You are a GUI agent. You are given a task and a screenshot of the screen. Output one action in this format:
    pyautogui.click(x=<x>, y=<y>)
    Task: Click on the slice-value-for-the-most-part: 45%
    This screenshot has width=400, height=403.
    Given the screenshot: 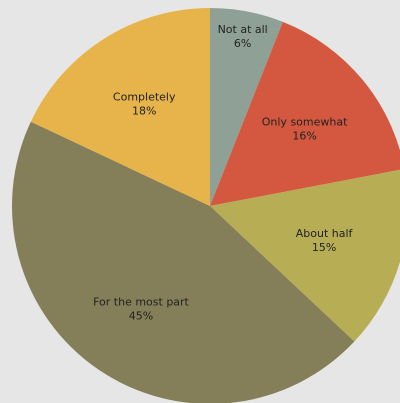 What is the action you would take?
    pyautogui.click(x=141, y=316)
    